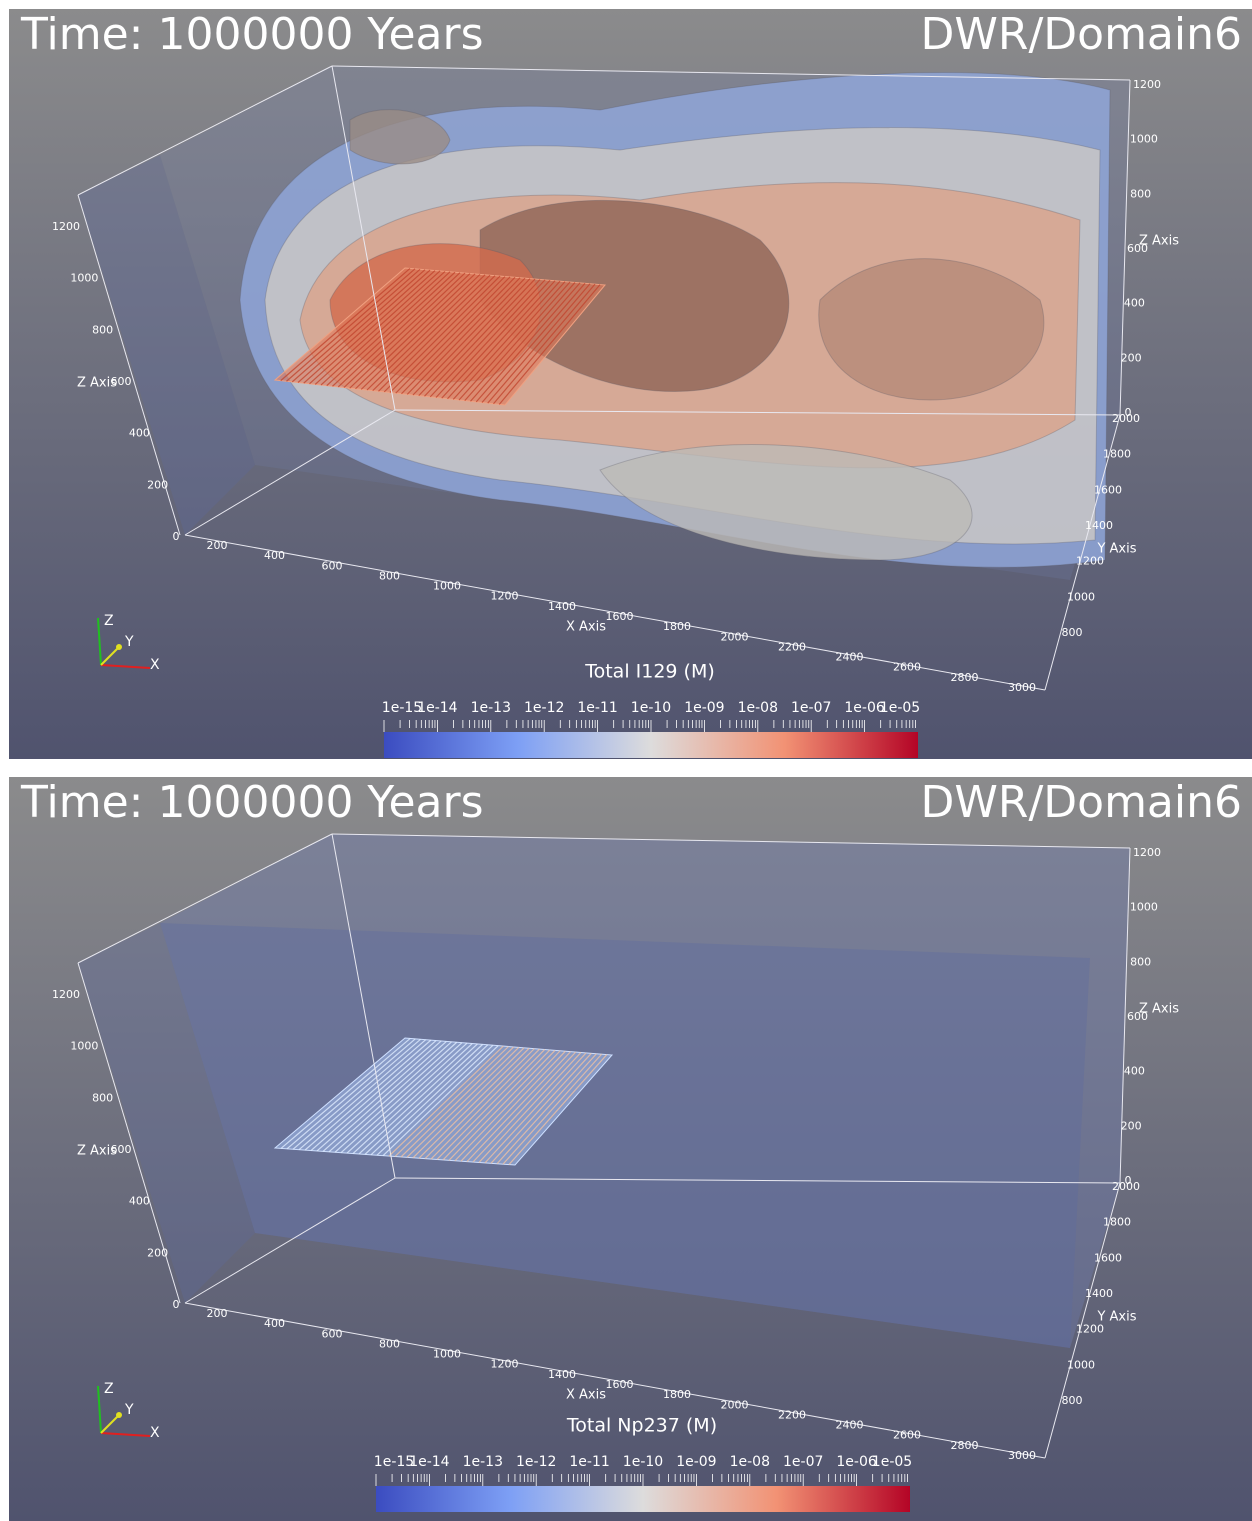 The width and height of the screenshot is (1252, 1521). I want to click on box-face, so click(166, 345).